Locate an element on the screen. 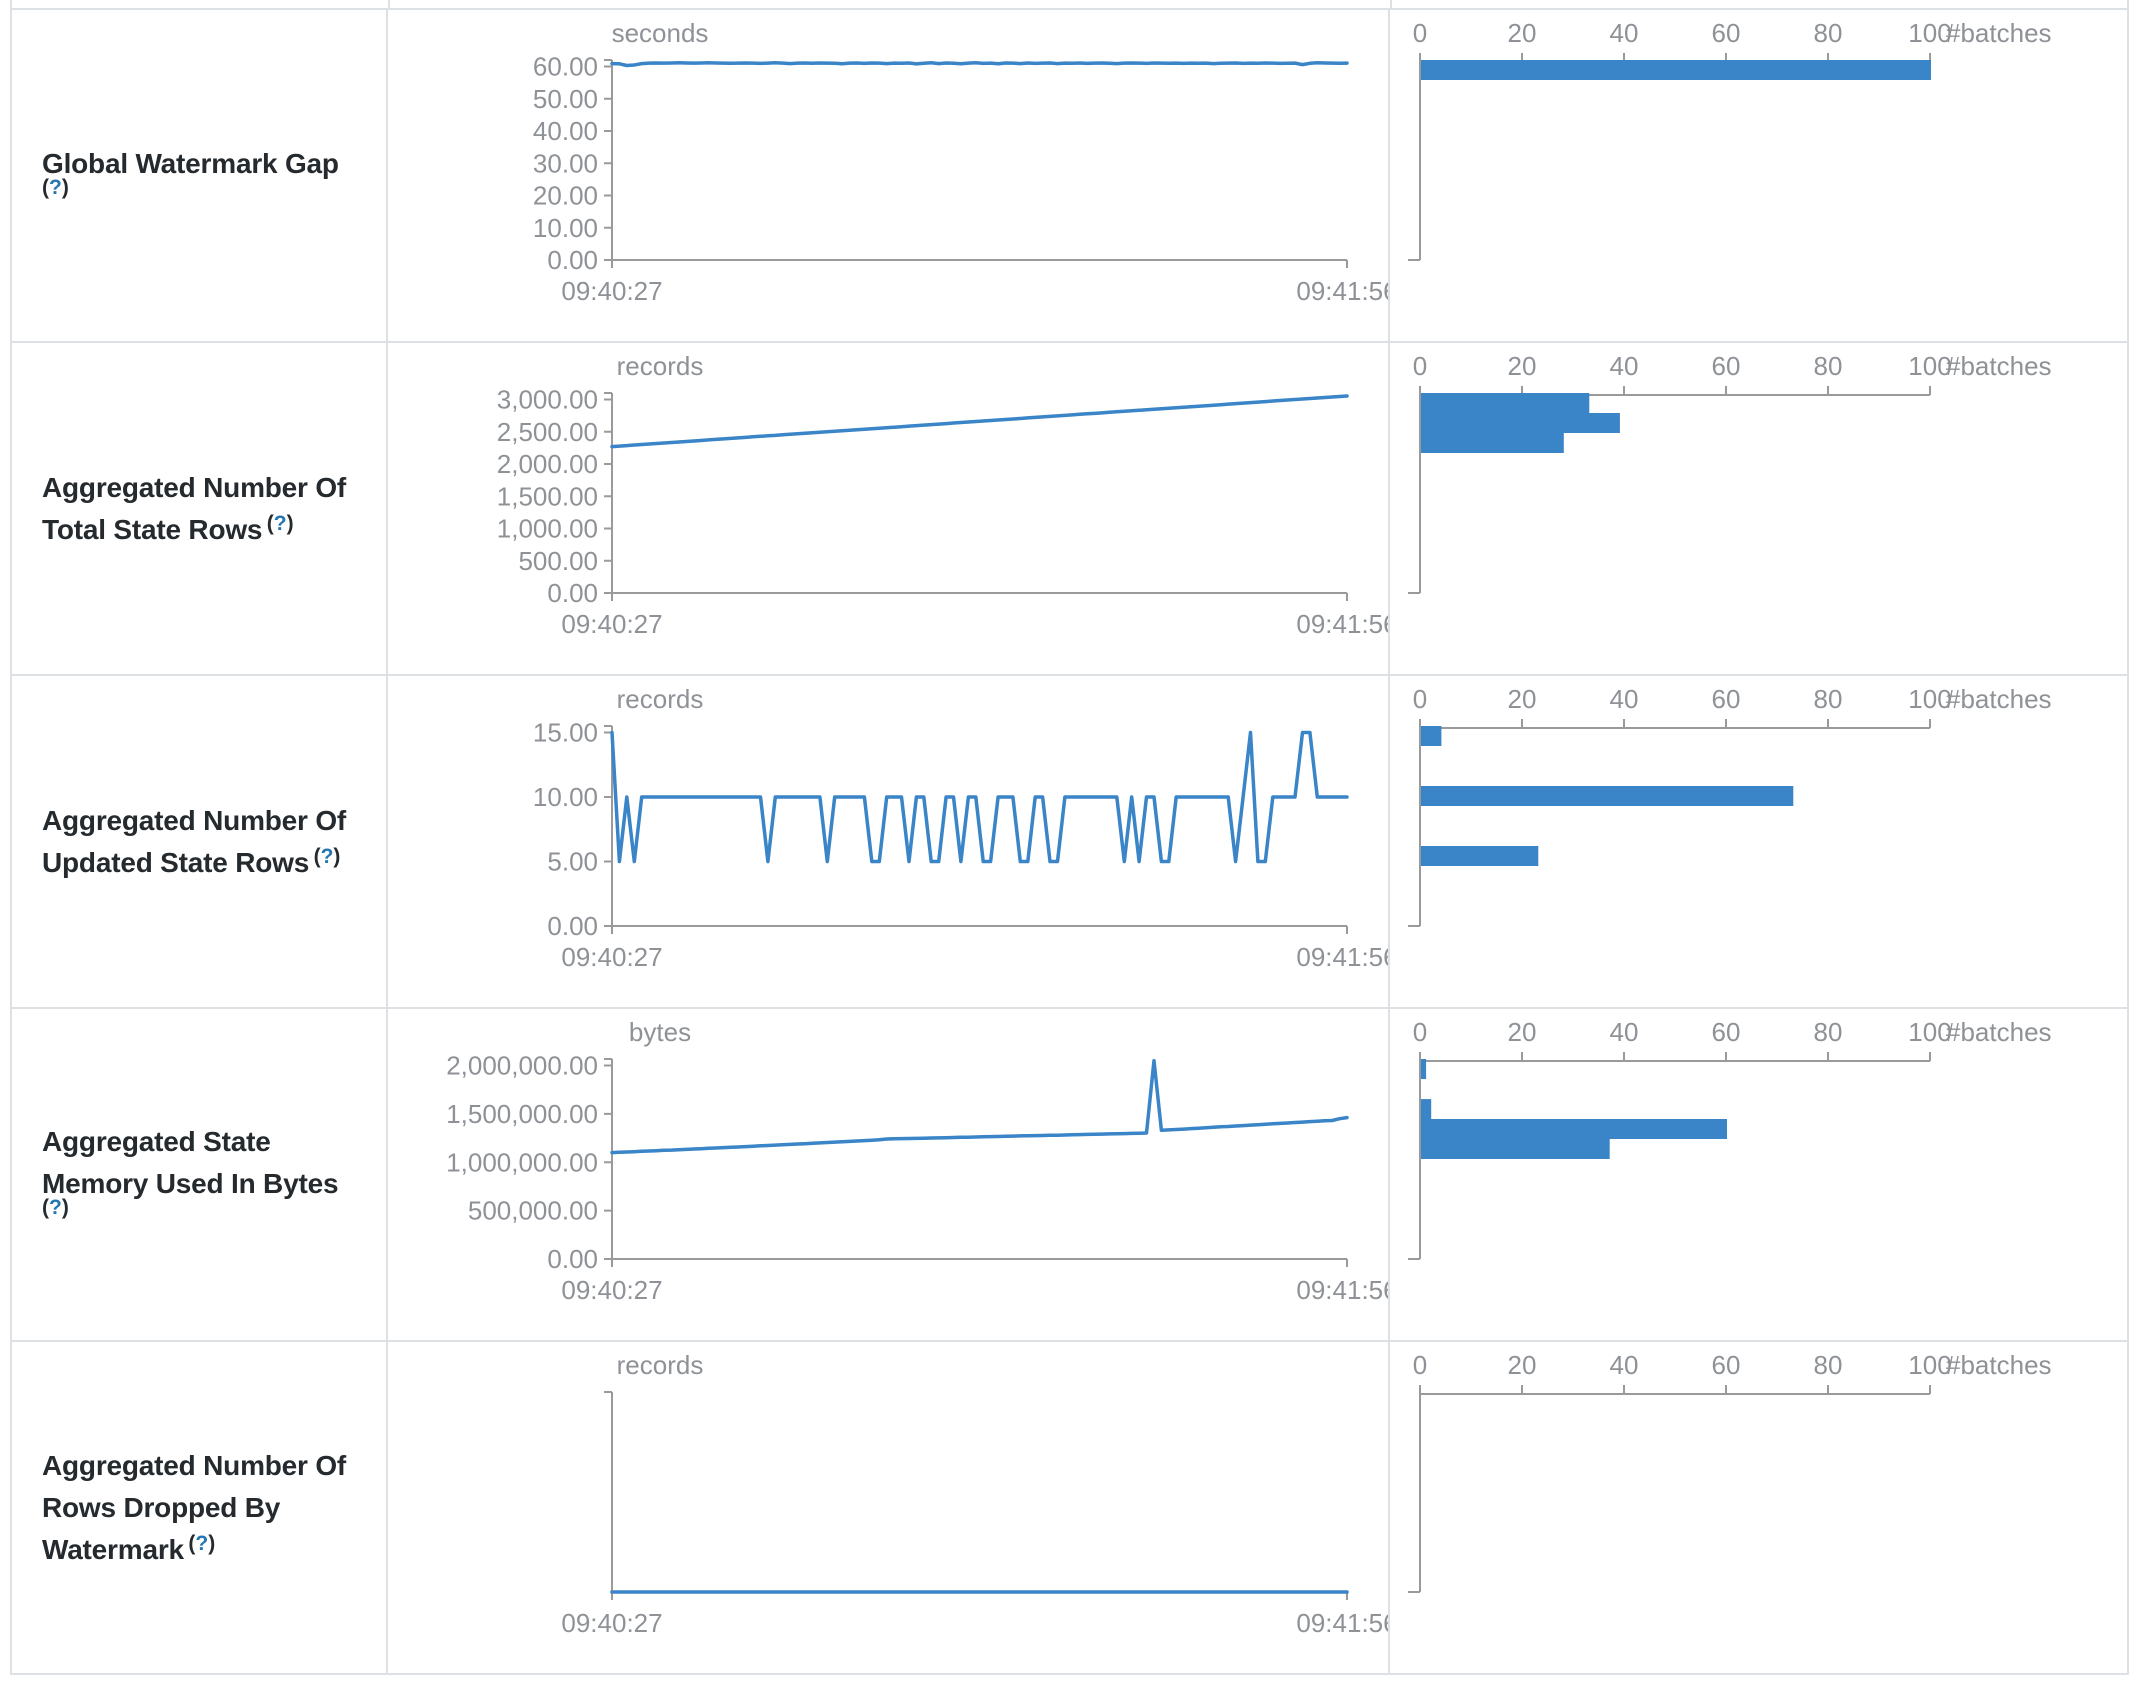  svg-text: 1,500,000.00 is located at coordinates (522, 1114).